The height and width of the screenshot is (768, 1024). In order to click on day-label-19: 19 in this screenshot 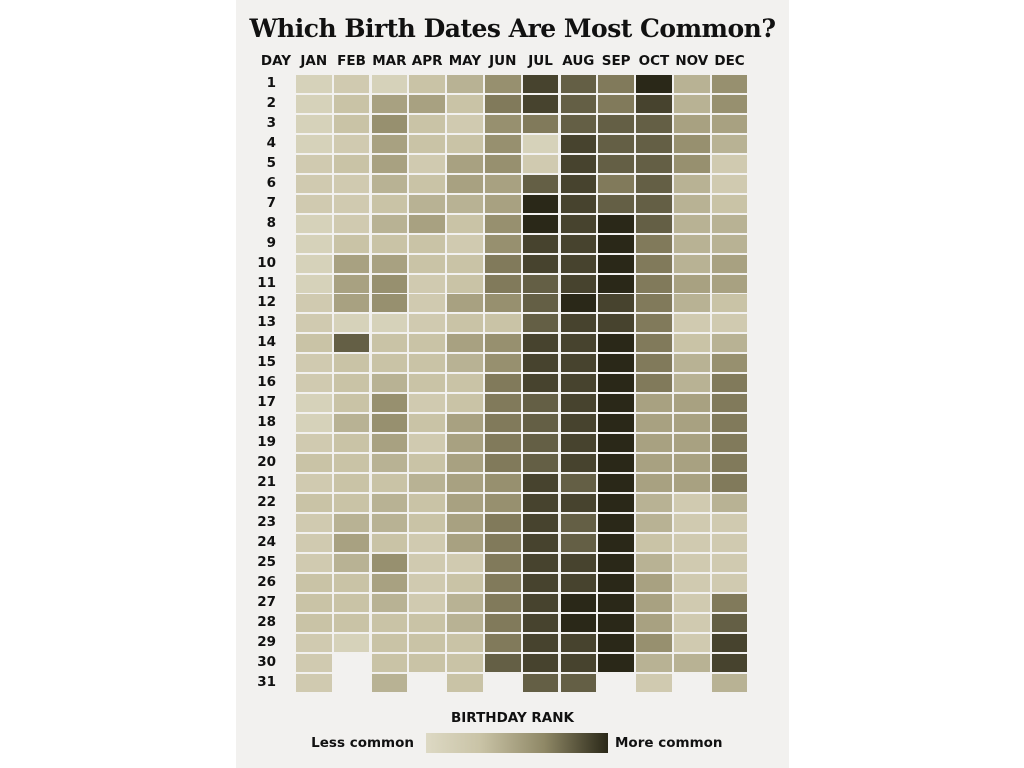, I will do `click(266, 442)`.